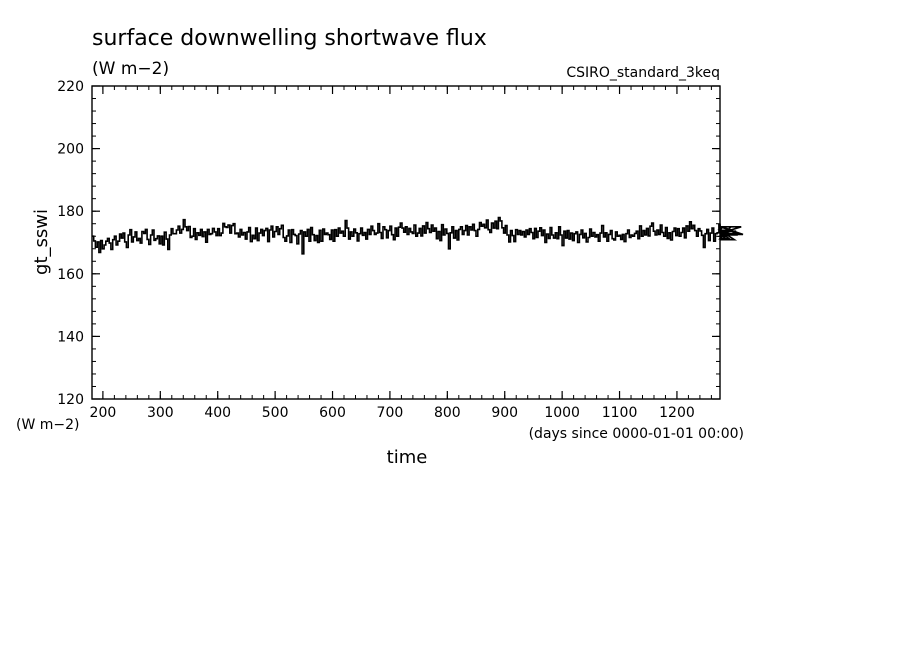 The image size is (904, 654). What do you see at coordinates (70, 337) in the screenshot?
I see `y-tick-label: 140` at bounding box center [70, 337].